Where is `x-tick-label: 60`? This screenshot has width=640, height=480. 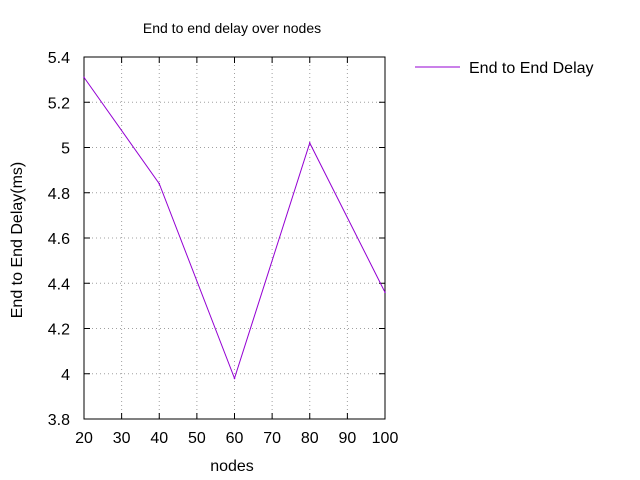 x-tick-label: 60 is located at coordinates (235, 438).